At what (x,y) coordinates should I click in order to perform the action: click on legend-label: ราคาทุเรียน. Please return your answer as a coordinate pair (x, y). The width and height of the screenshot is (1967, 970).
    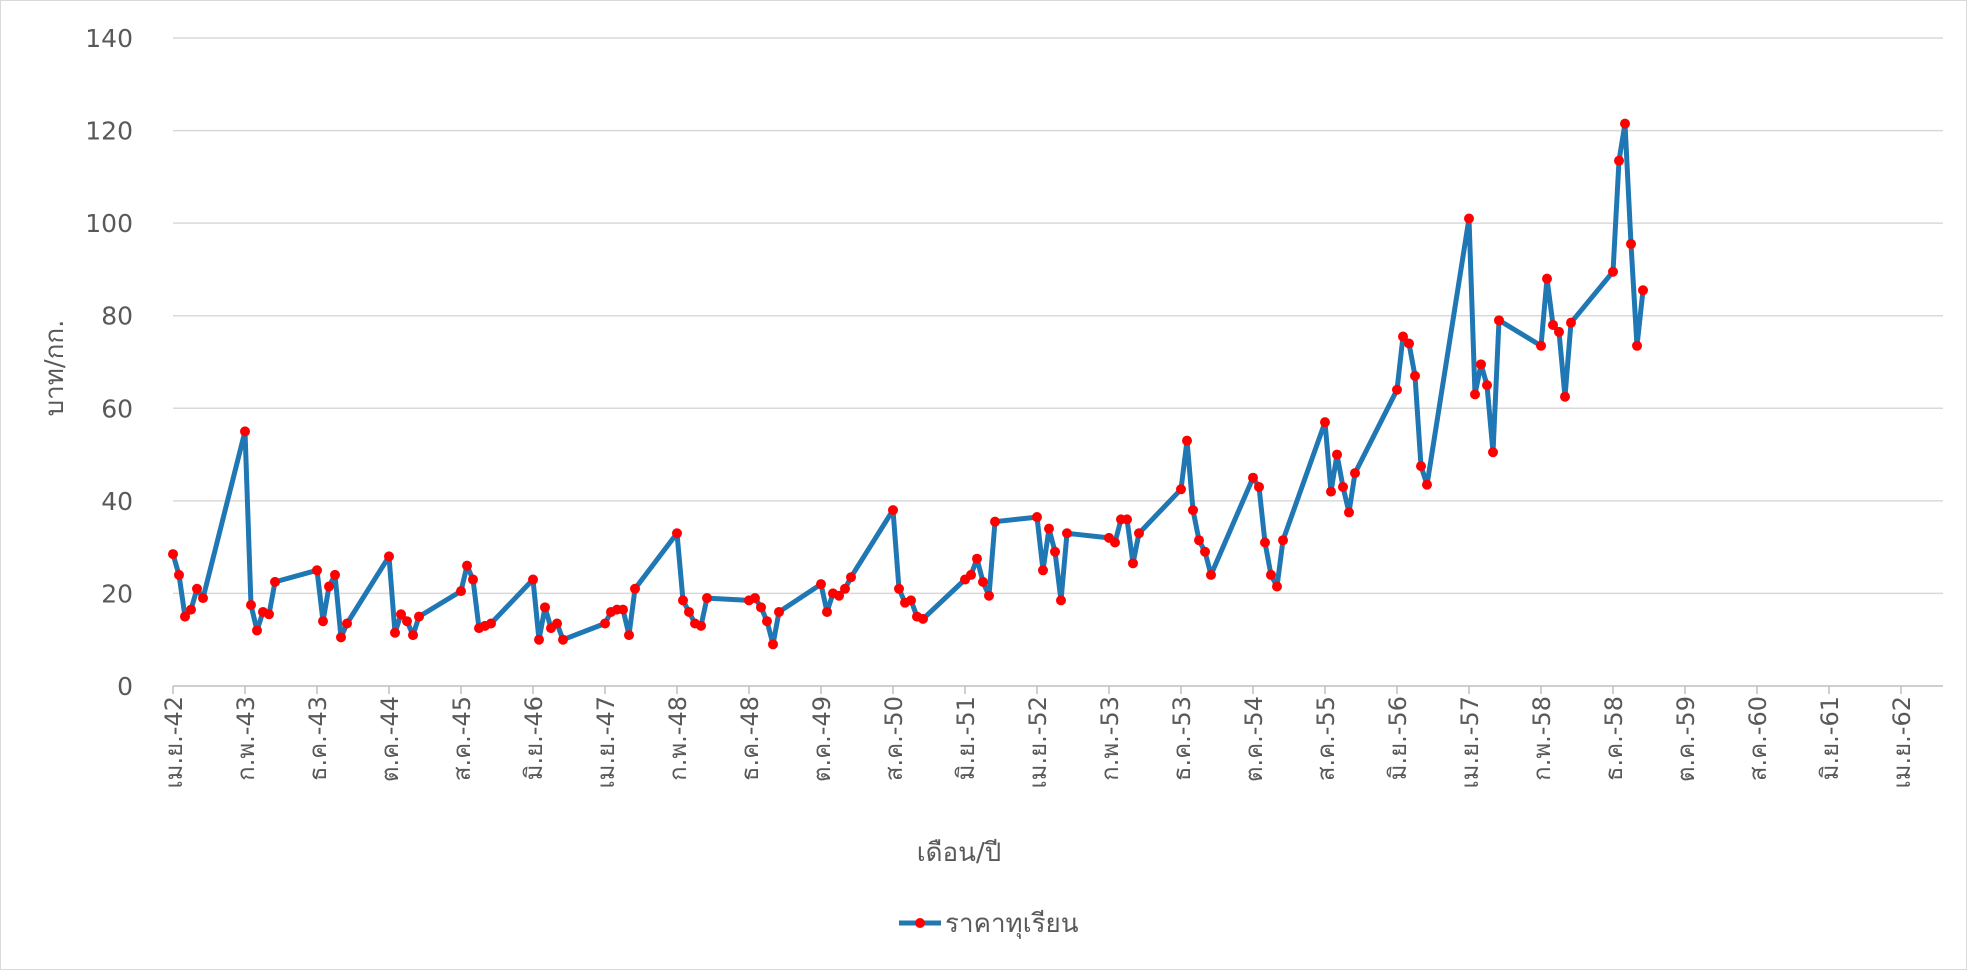
    Looking at the image, I should click on (1012, 924).